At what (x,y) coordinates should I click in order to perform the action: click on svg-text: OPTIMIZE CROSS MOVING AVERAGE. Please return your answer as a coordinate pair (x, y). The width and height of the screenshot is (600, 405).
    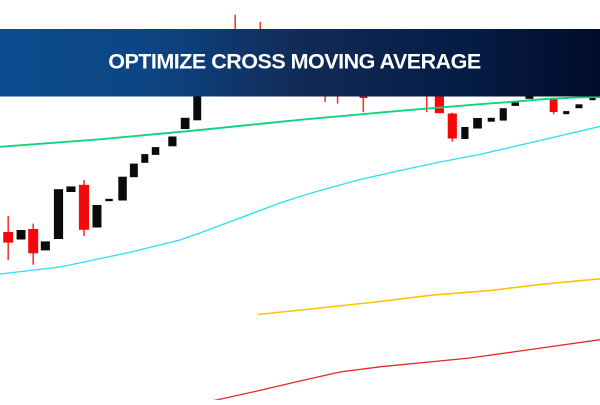
    Looking at the image, I should click on (294, 61).